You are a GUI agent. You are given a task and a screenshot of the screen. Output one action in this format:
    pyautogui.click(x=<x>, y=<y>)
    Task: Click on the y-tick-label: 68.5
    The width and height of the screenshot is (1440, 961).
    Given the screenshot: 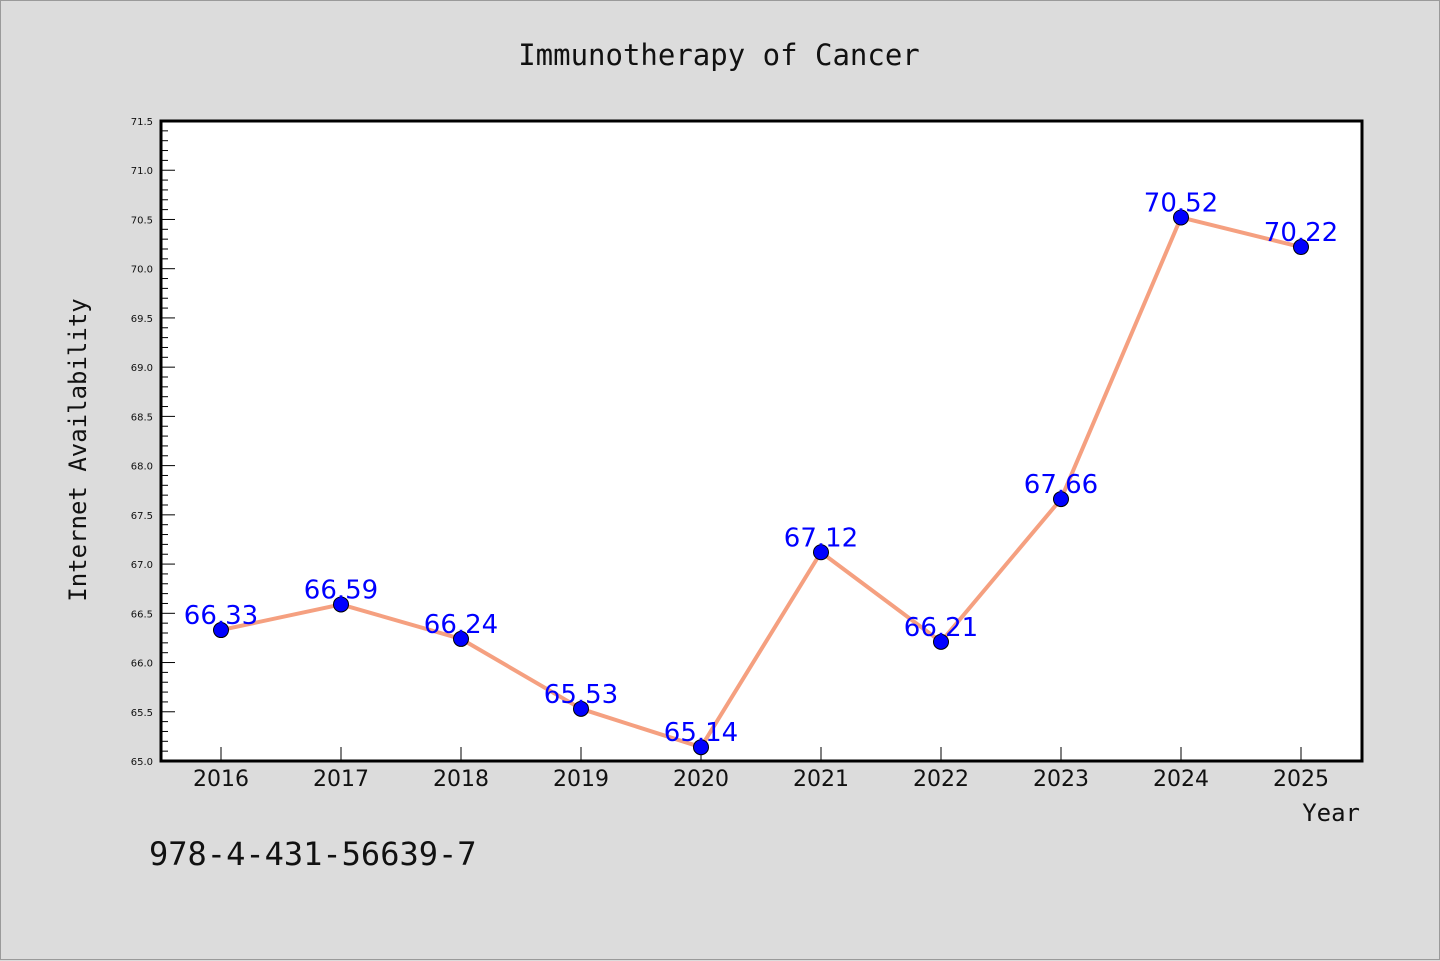 What is the action you would take?
    pyautogui.click(x=142, y=417)
    